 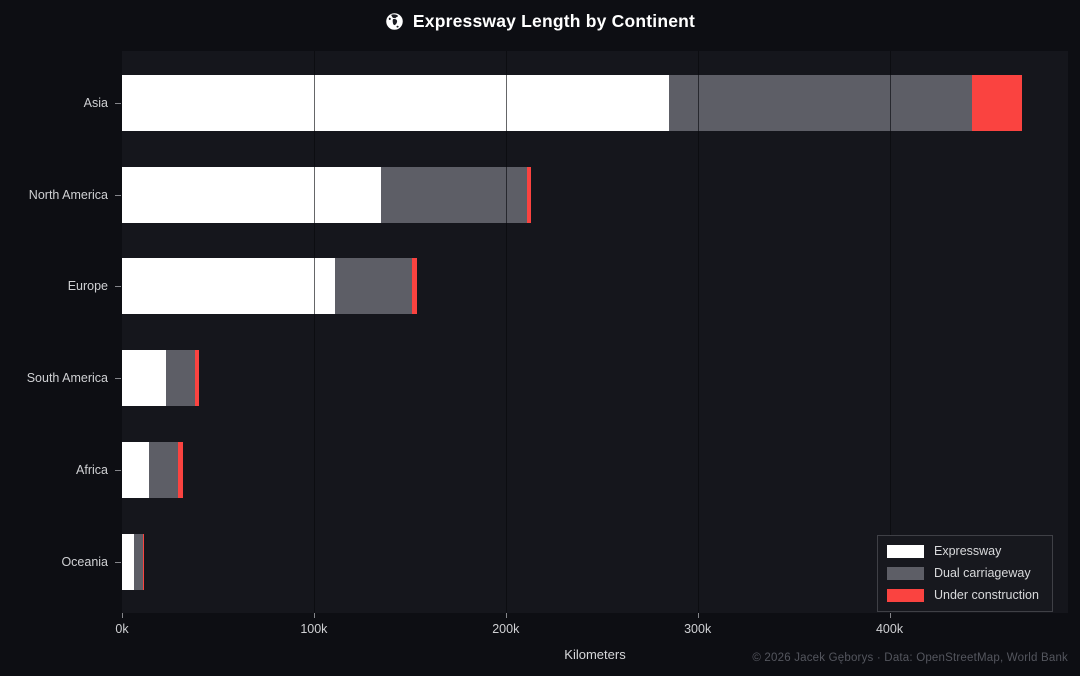 I want to click on bar-row-oceania, so click(x=133, y=561).